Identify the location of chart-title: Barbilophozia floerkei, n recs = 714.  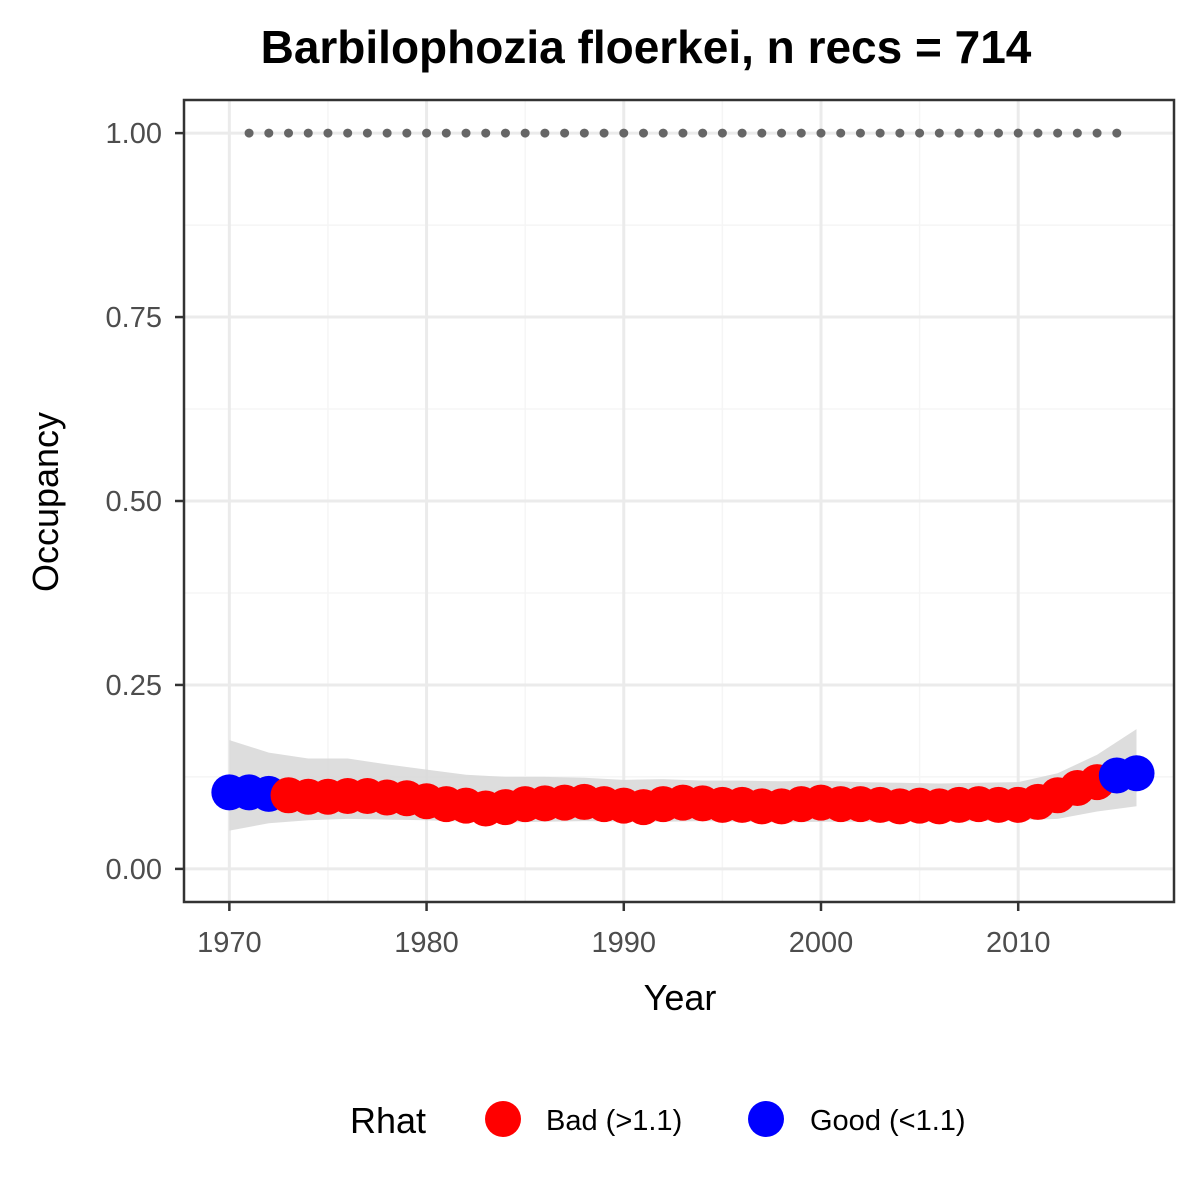
(646, 47).